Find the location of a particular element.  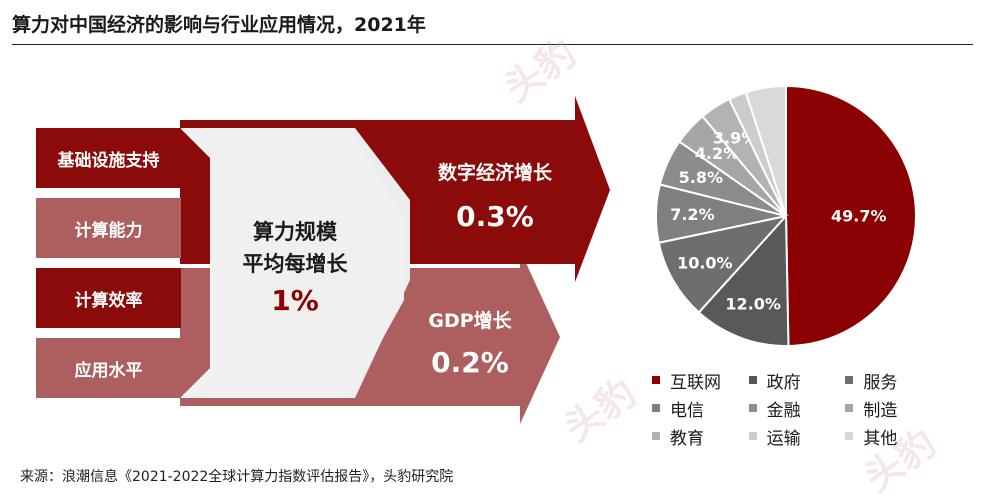

legend-label: 运输 is located at coordinates (783, 438).